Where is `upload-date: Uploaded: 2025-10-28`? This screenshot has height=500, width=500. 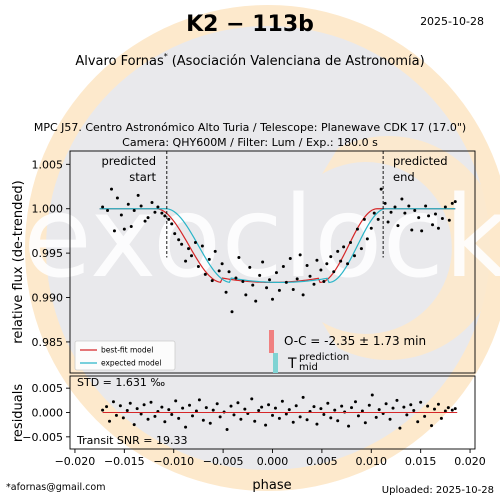 upload-date: Uploaded: 2025-10-28 is located at coordinates (438, 490).